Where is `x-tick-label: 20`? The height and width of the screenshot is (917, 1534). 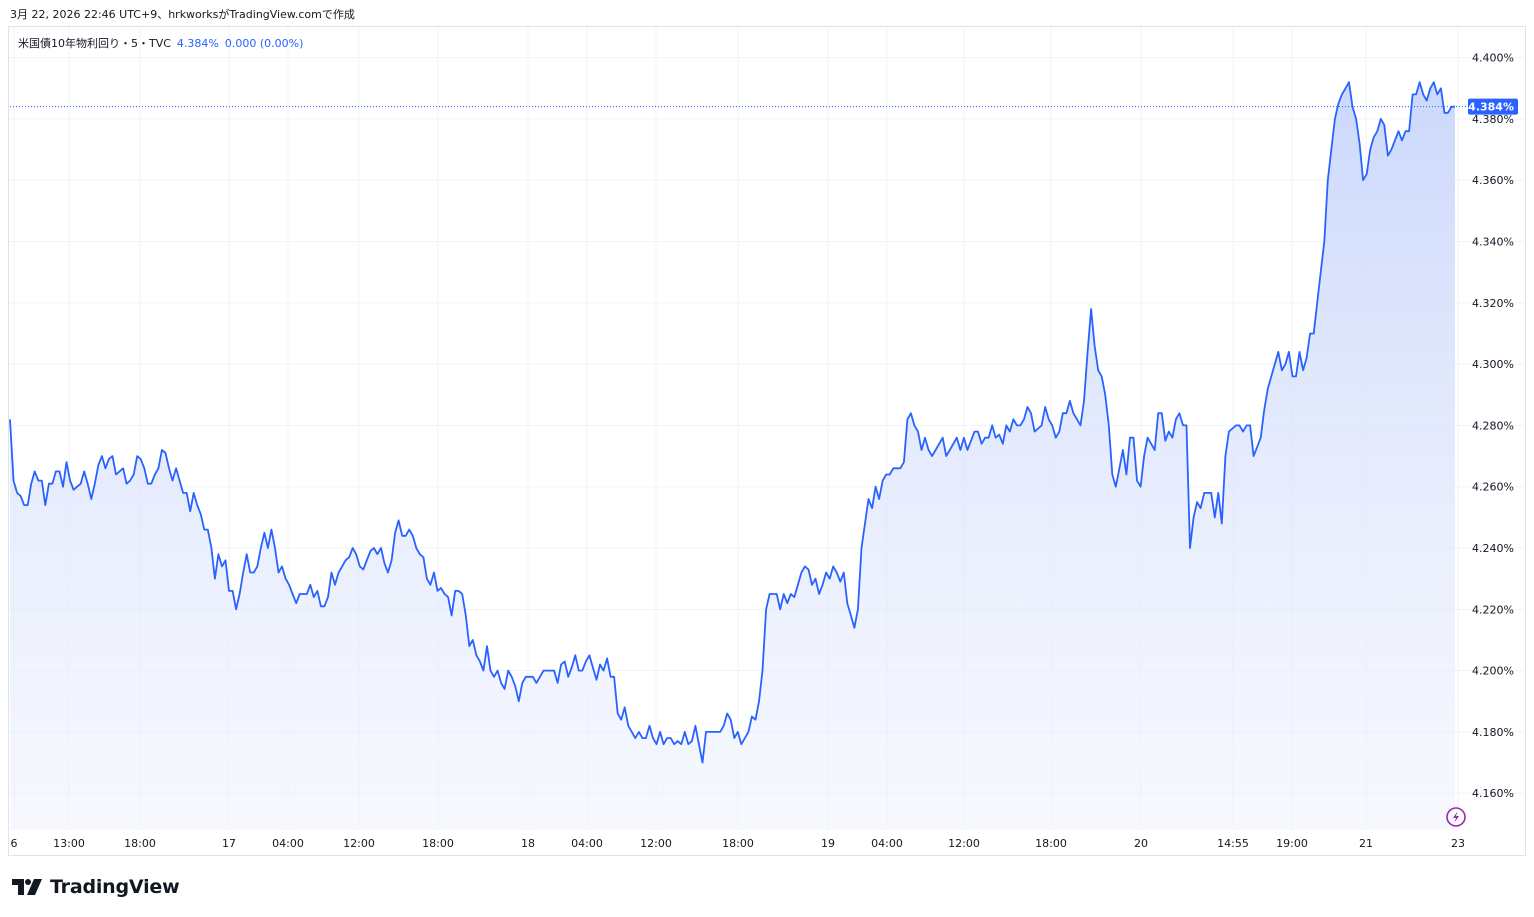
x-tick-label: 20 is located at coordinates (1141, 843).